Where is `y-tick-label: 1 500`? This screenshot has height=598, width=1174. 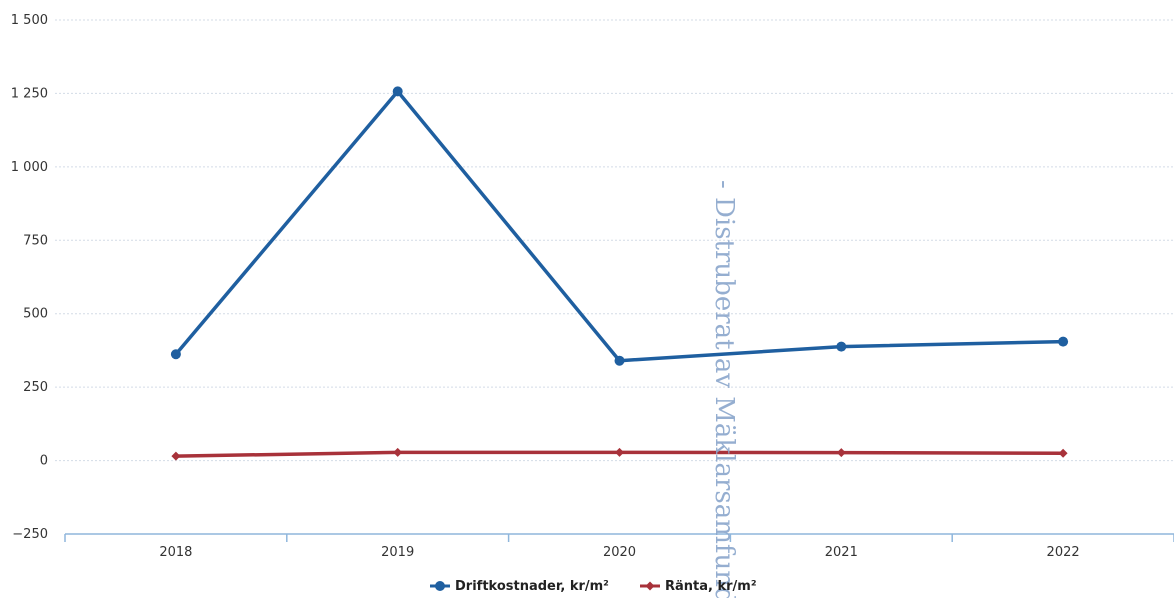 y-tick-label: 1 500 is located at coordinates (29, 20).